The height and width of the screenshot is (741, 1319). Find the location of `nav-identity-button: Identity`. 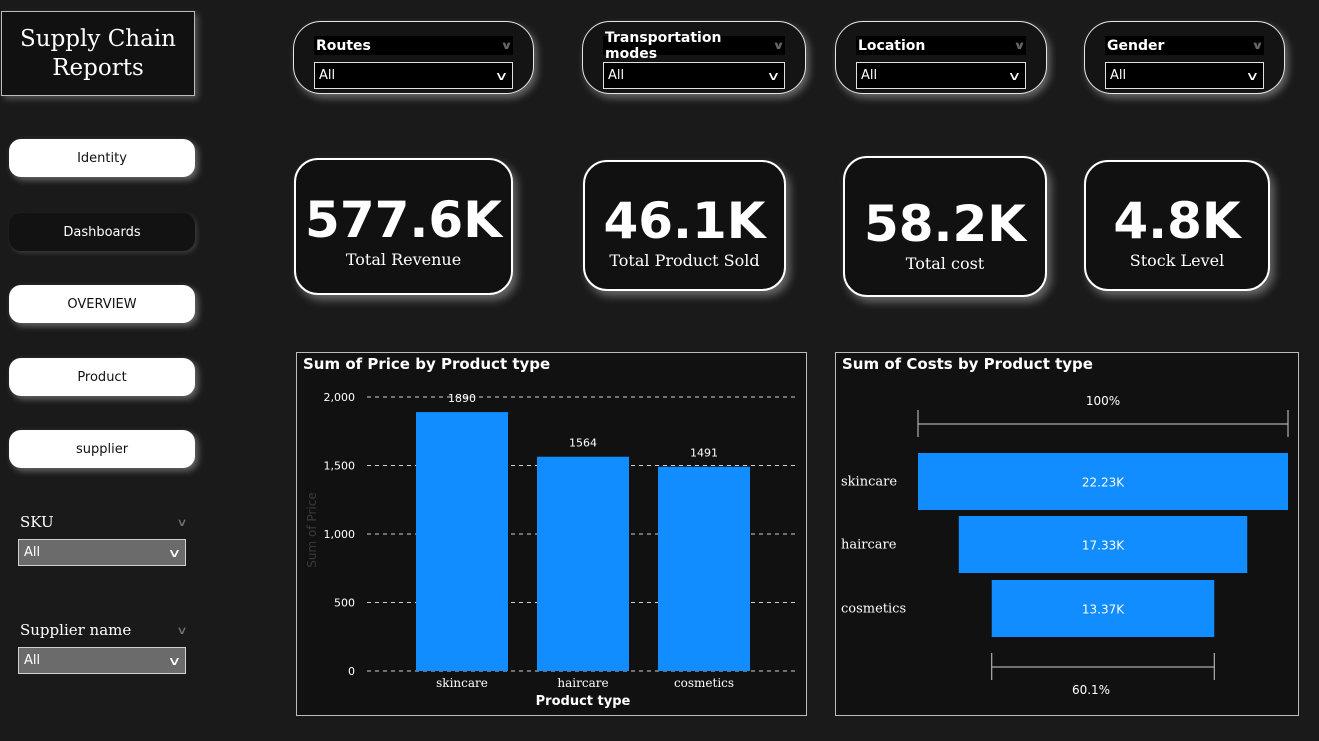

nav-identity-button: Identity is located at coordinates (102, 158).